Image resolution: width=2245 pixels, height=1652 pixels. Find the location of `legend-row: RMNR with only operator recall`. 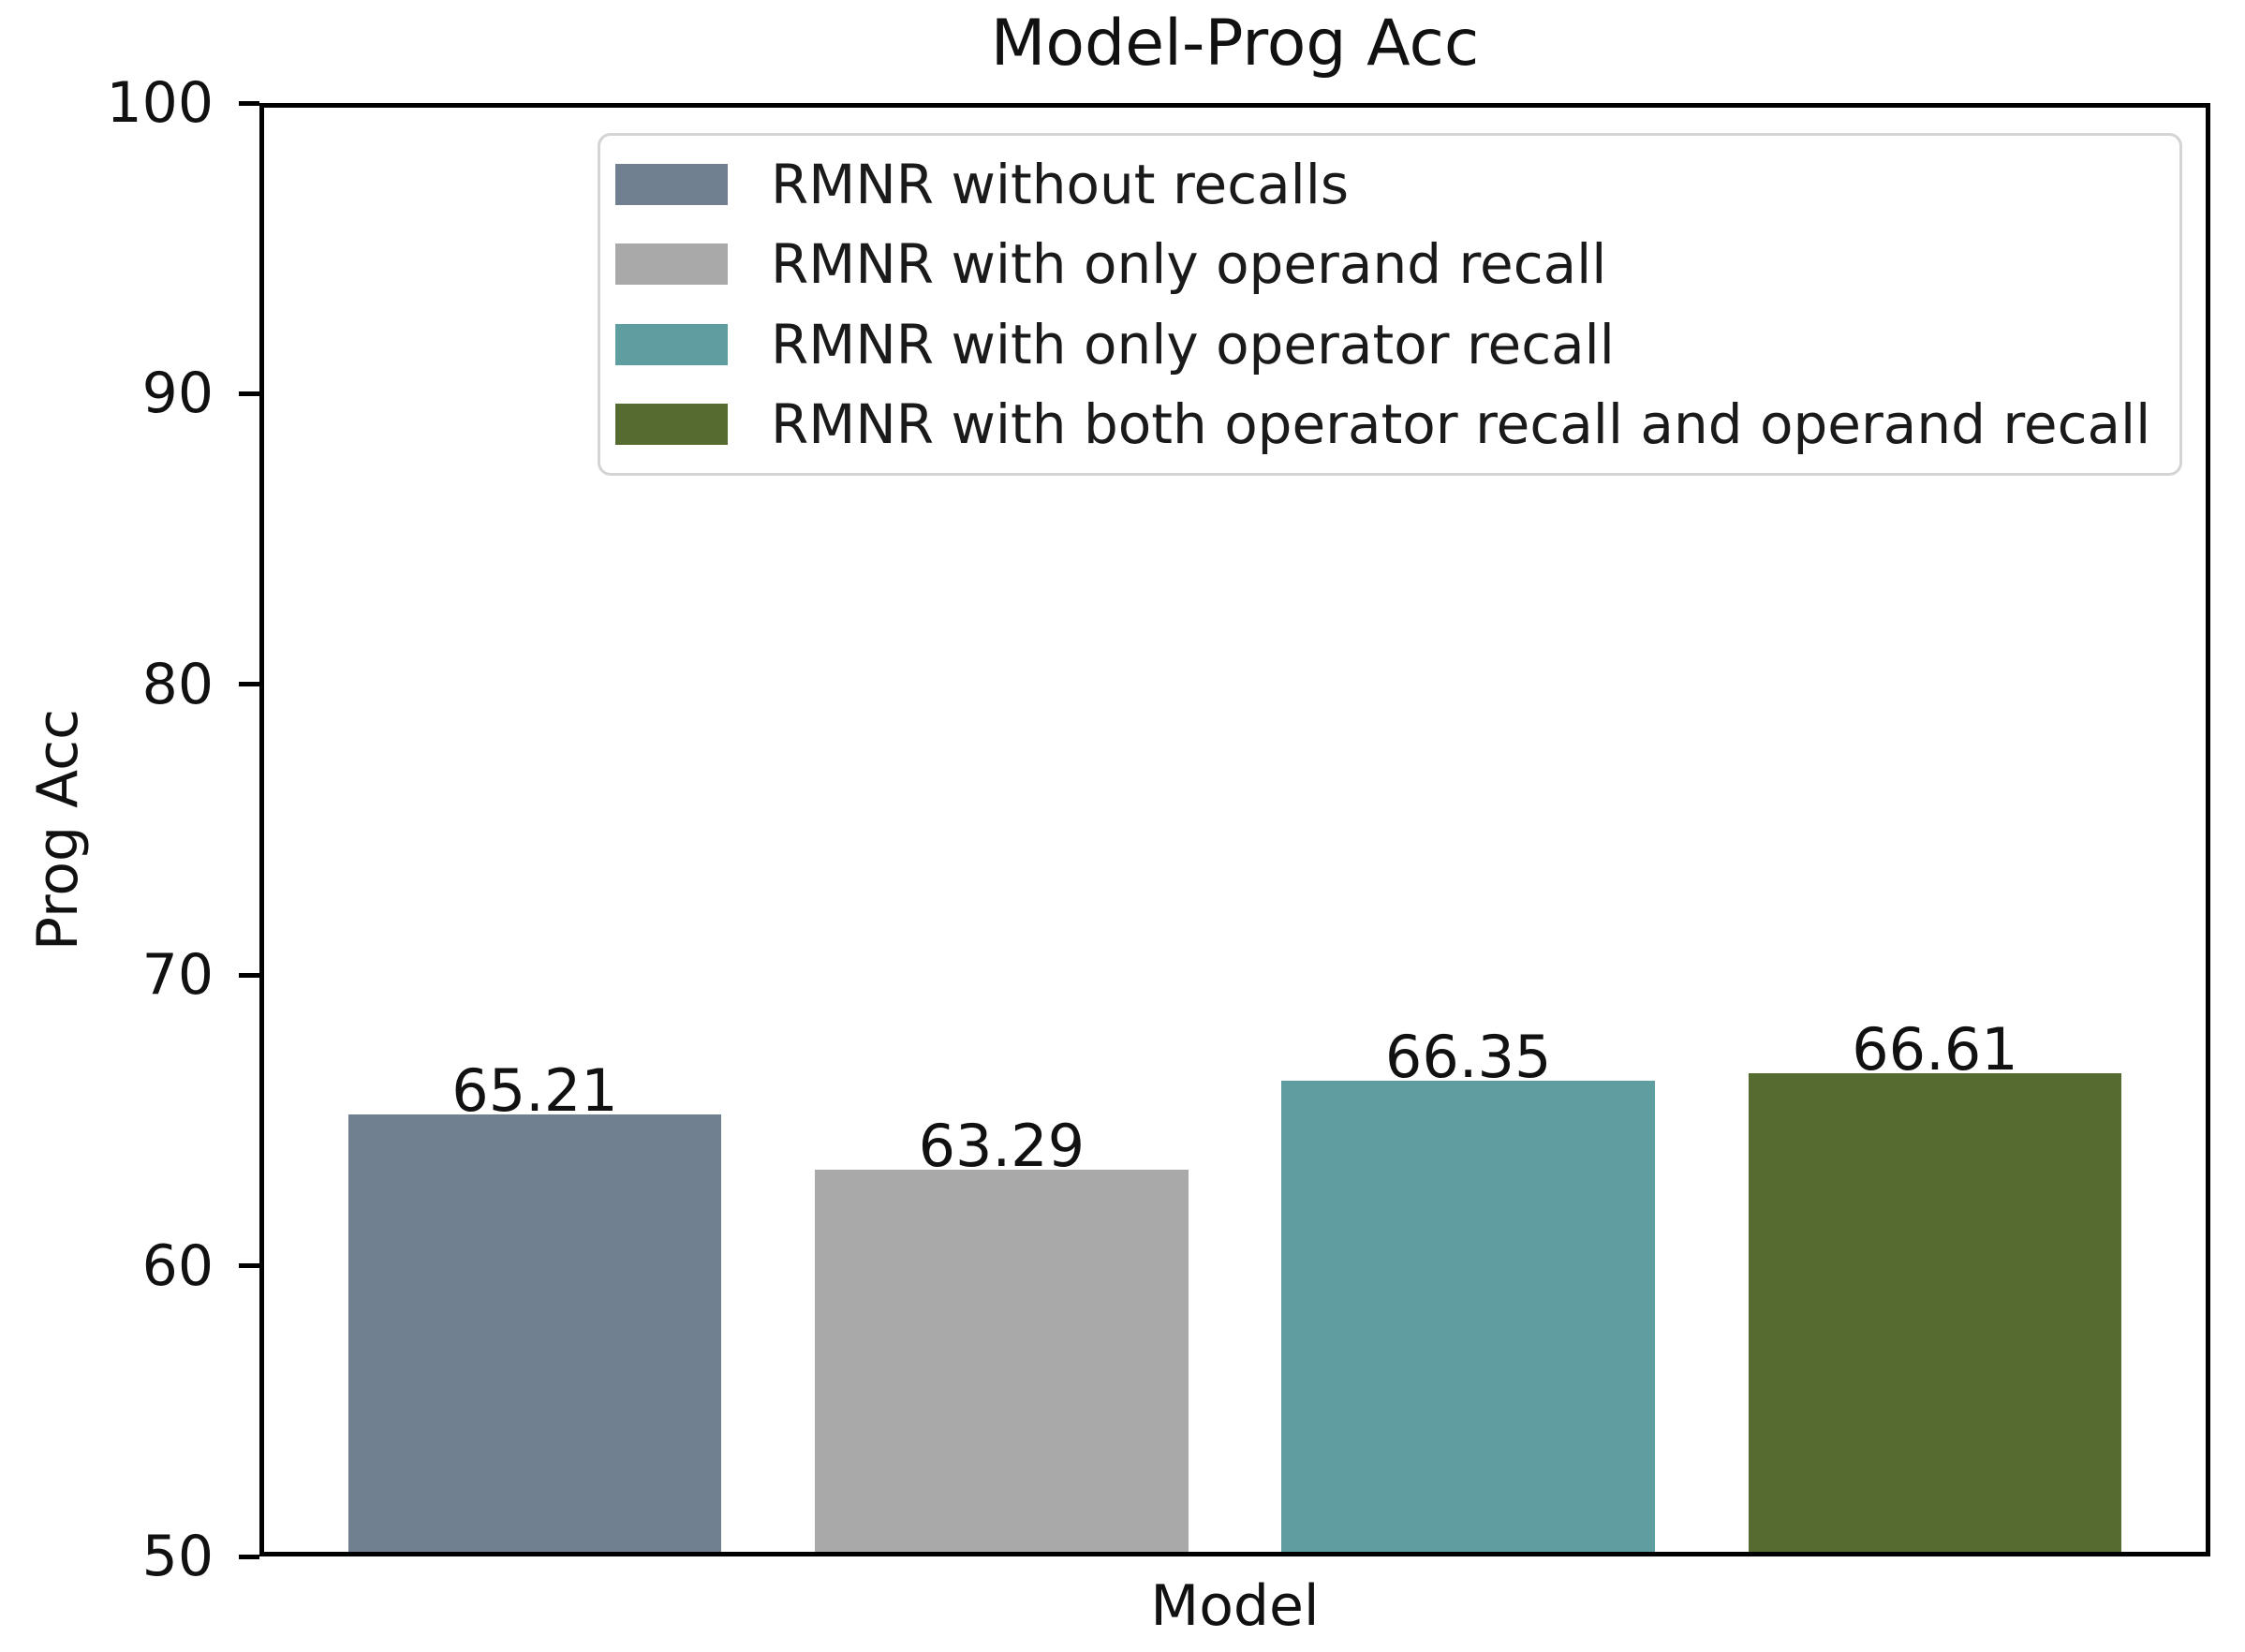

legend-row: RMNR with only operator recall is located at coordinates (1397, 344).